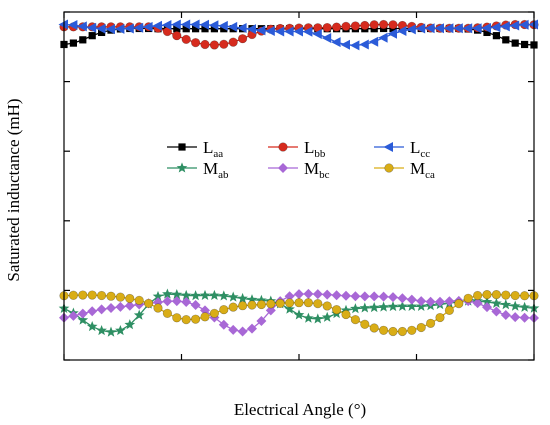 Image resolution: width=550 pixels, height=425 pixels. Describe the element at coordinates (299, 313) in the screenshot. I see `series-mca` at that location.